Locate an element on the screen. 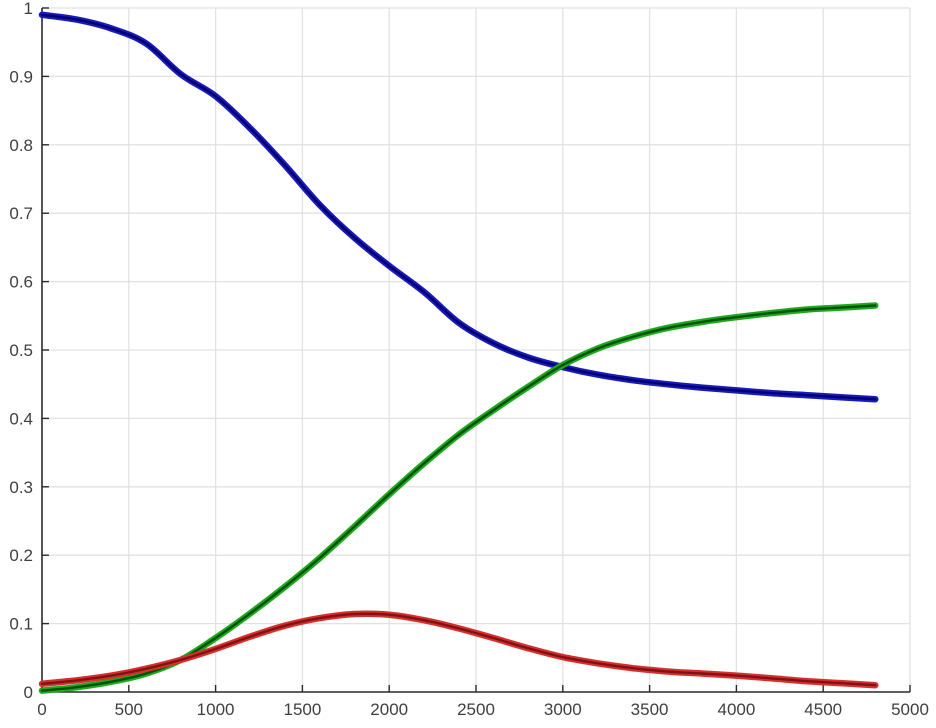  y-tick-label: 0.9 is located at coordinates (21, 76).